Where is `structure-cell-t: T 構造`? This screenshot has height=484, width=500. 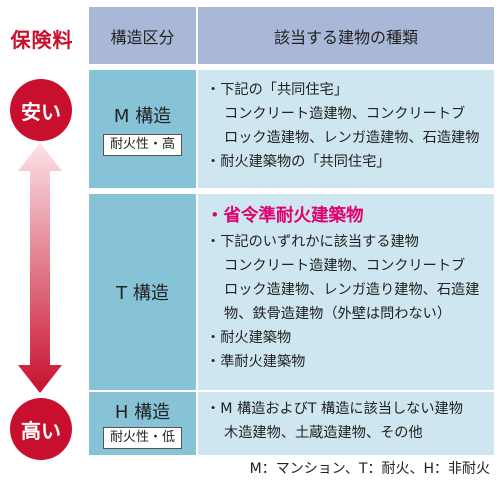
structure-cell-t: T 構造 is located at coordinates (142, 292).